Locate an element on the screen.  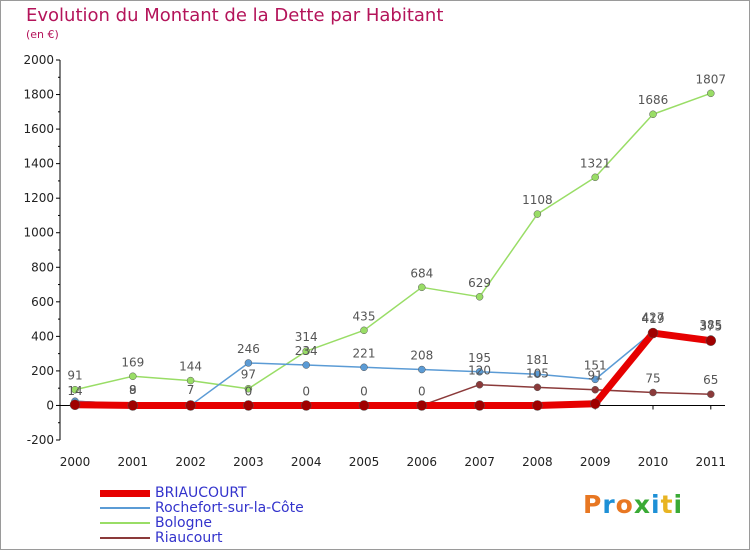
chart-subtitle: (en €) is located at coordinates (42, 34).